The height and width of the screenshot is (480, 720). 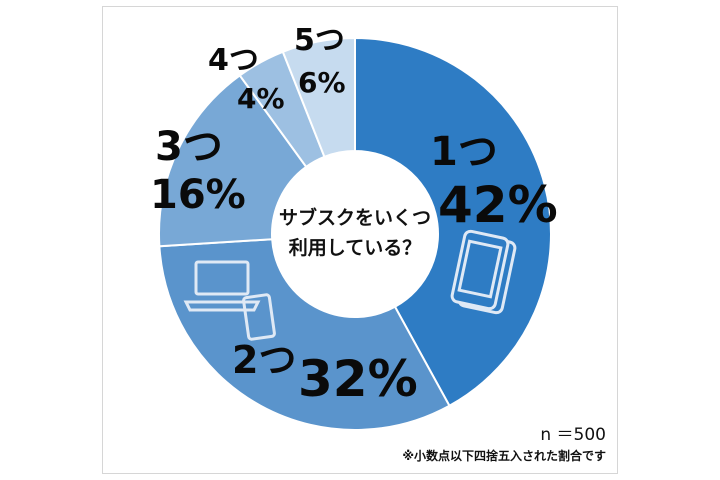 What do you see at coordinates (573, 435) in the screenshot?
I see `sample-size-label: n ＝500` at bounding box center [573, 435].